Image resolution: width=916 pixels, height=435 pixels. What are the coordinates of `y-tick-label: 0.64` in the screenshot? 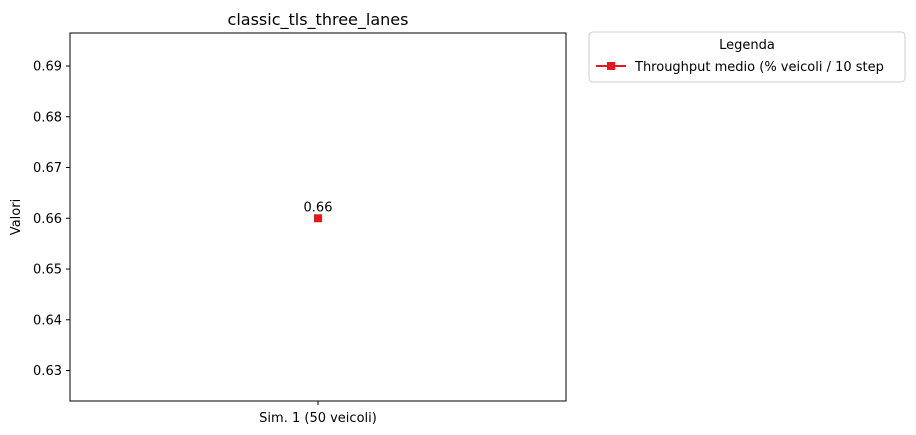 It's located at (47, 320).